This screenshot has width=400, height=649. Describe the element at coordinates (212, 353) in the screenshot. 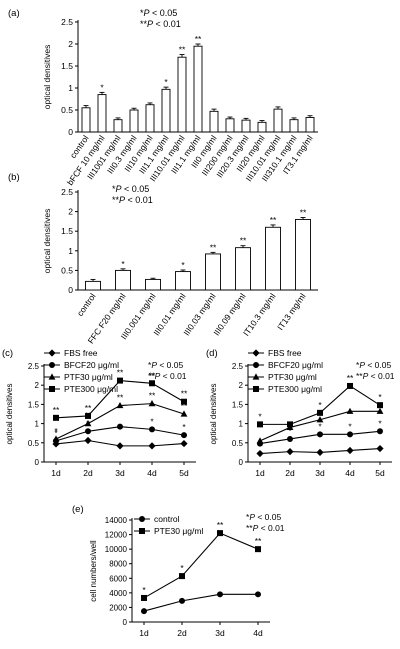

I see `panel-label: (d)` at that location.